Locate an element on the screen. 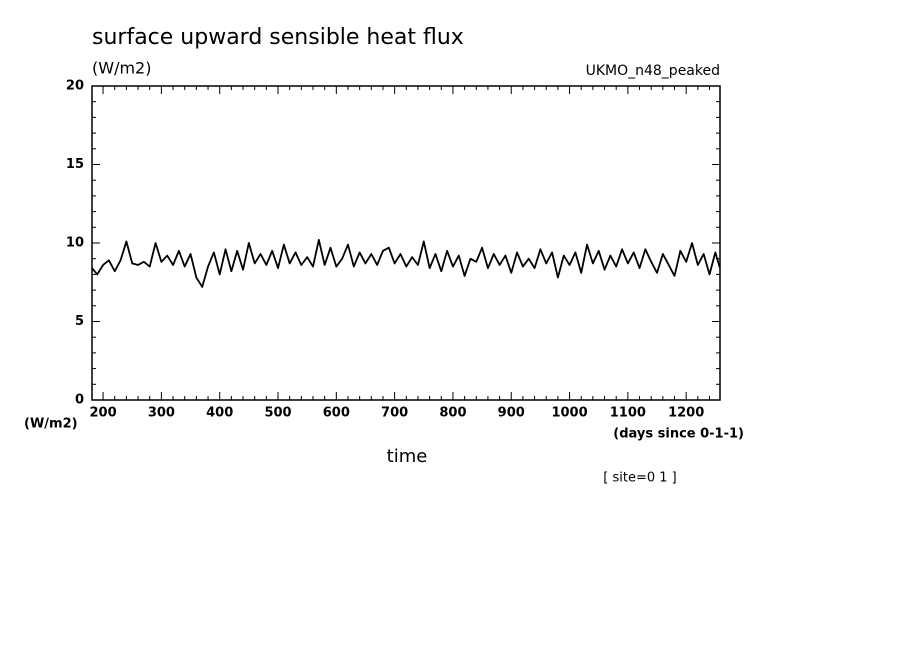 Image resolution: width=904 pixels, height=654 pixels. annotation: [ site=0 1 ] is located at coordinates (639, 478).